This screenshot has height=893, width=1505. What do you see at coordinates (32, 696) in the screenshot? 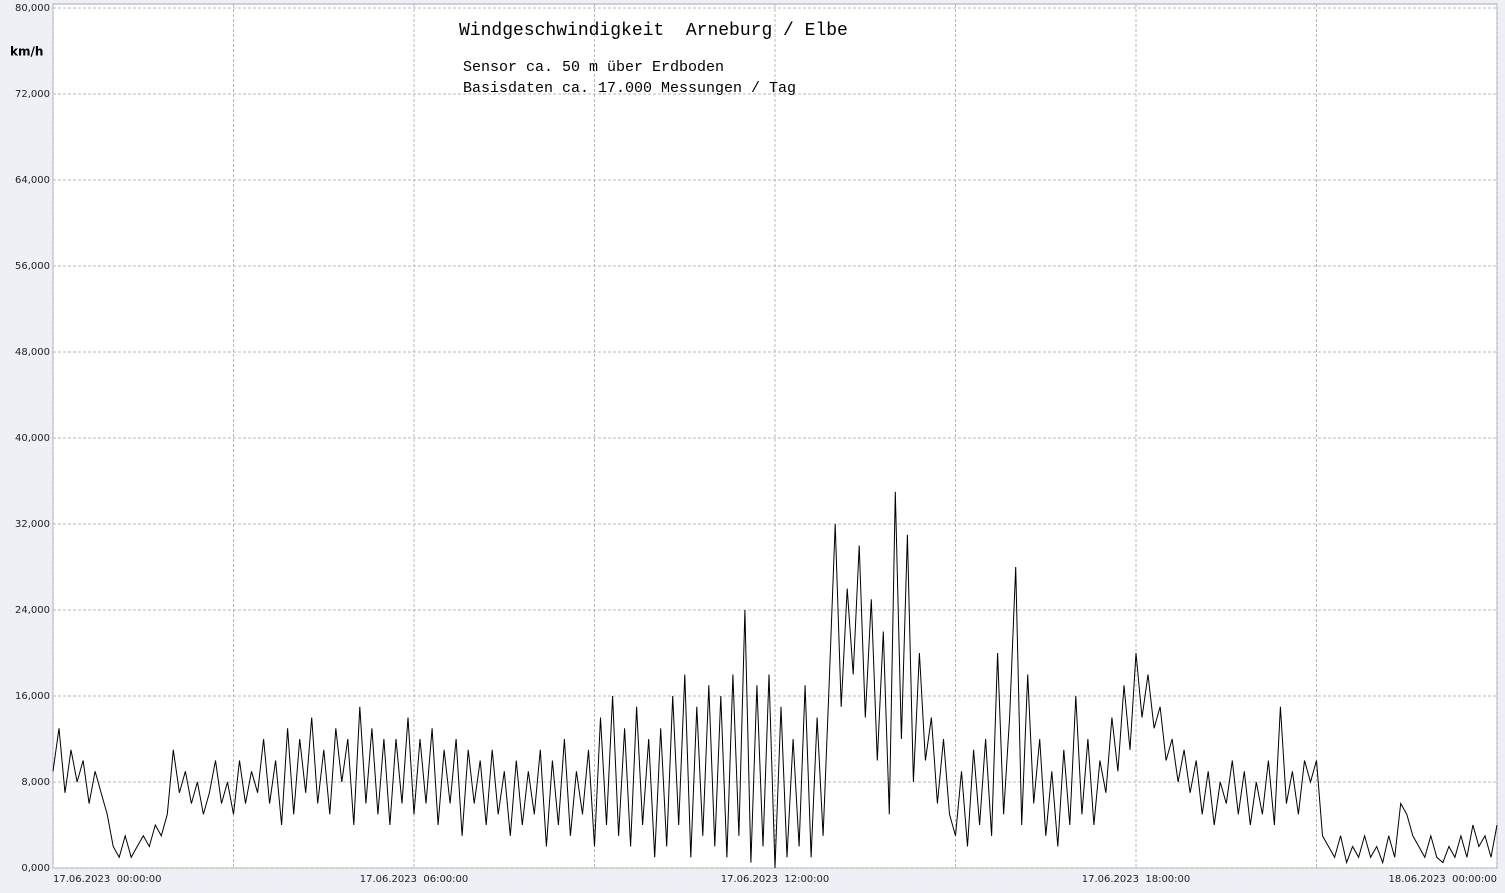
I see `y-tick-label: 16,000` at bounding box center [32, 696].